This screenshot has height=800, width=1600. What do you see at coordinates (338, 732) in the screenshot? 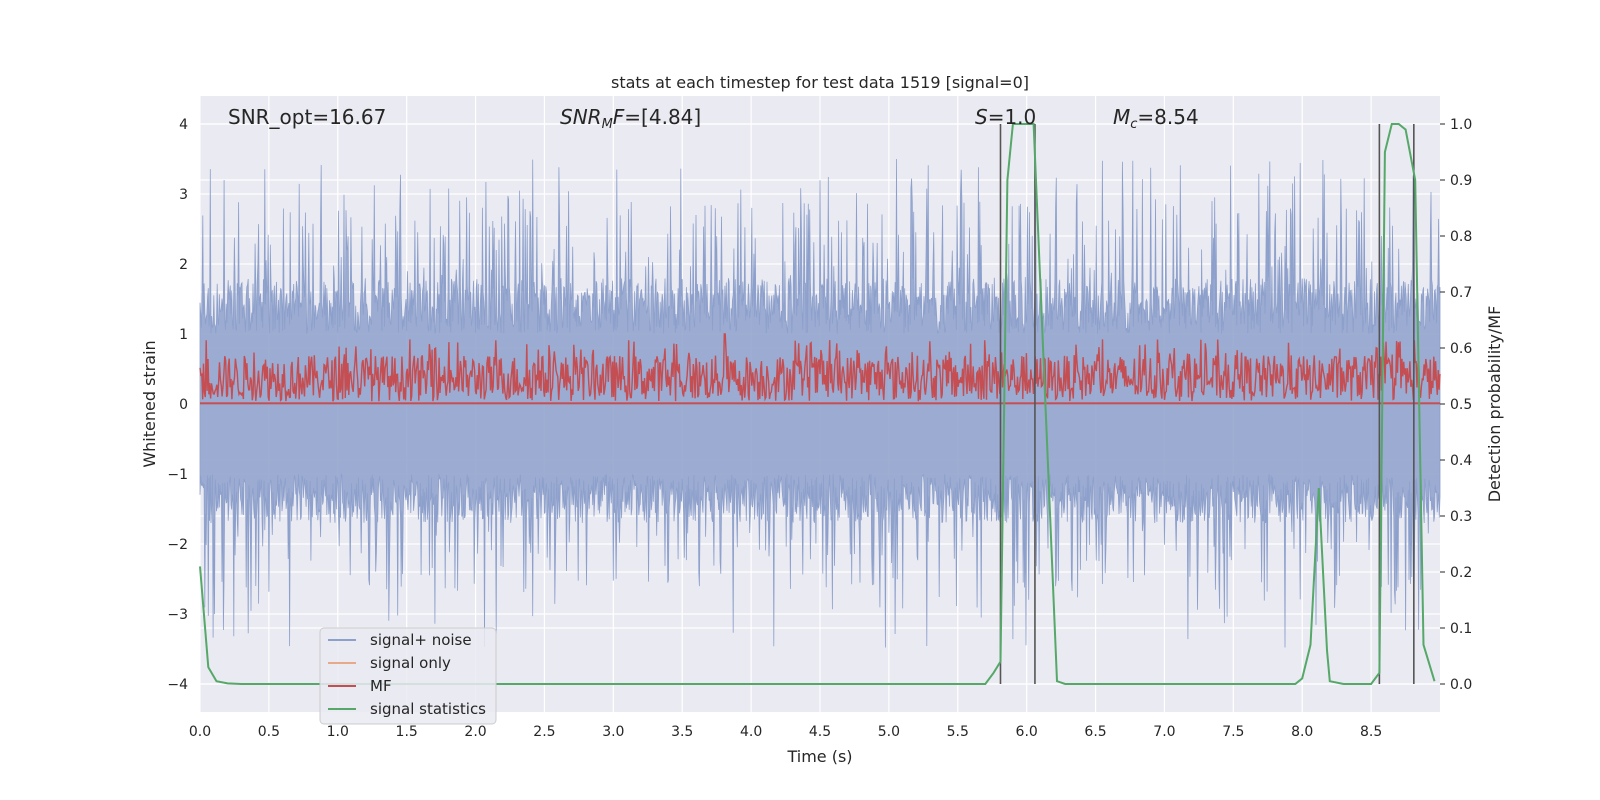
I see `x-tick-label: 1.0` at bounding box center [338, 732].